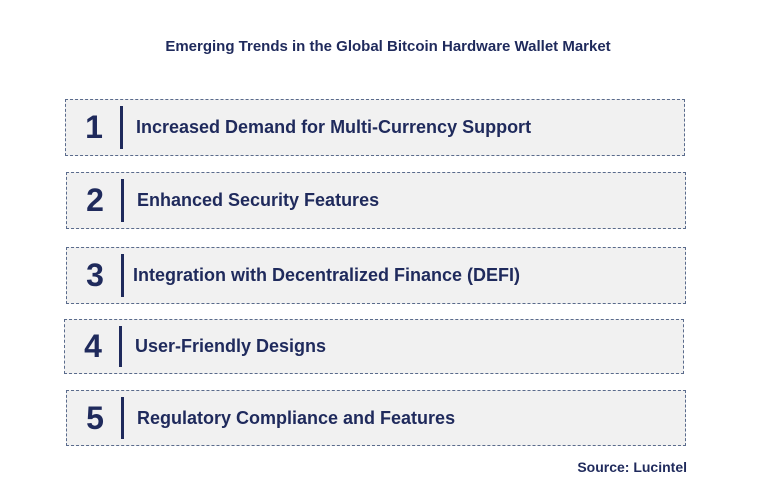 The height and width of the screenshot is (501, 776). Describe the element at coordinates (95, 275) in the screenshot. I see `trend-number: 3` at that location.